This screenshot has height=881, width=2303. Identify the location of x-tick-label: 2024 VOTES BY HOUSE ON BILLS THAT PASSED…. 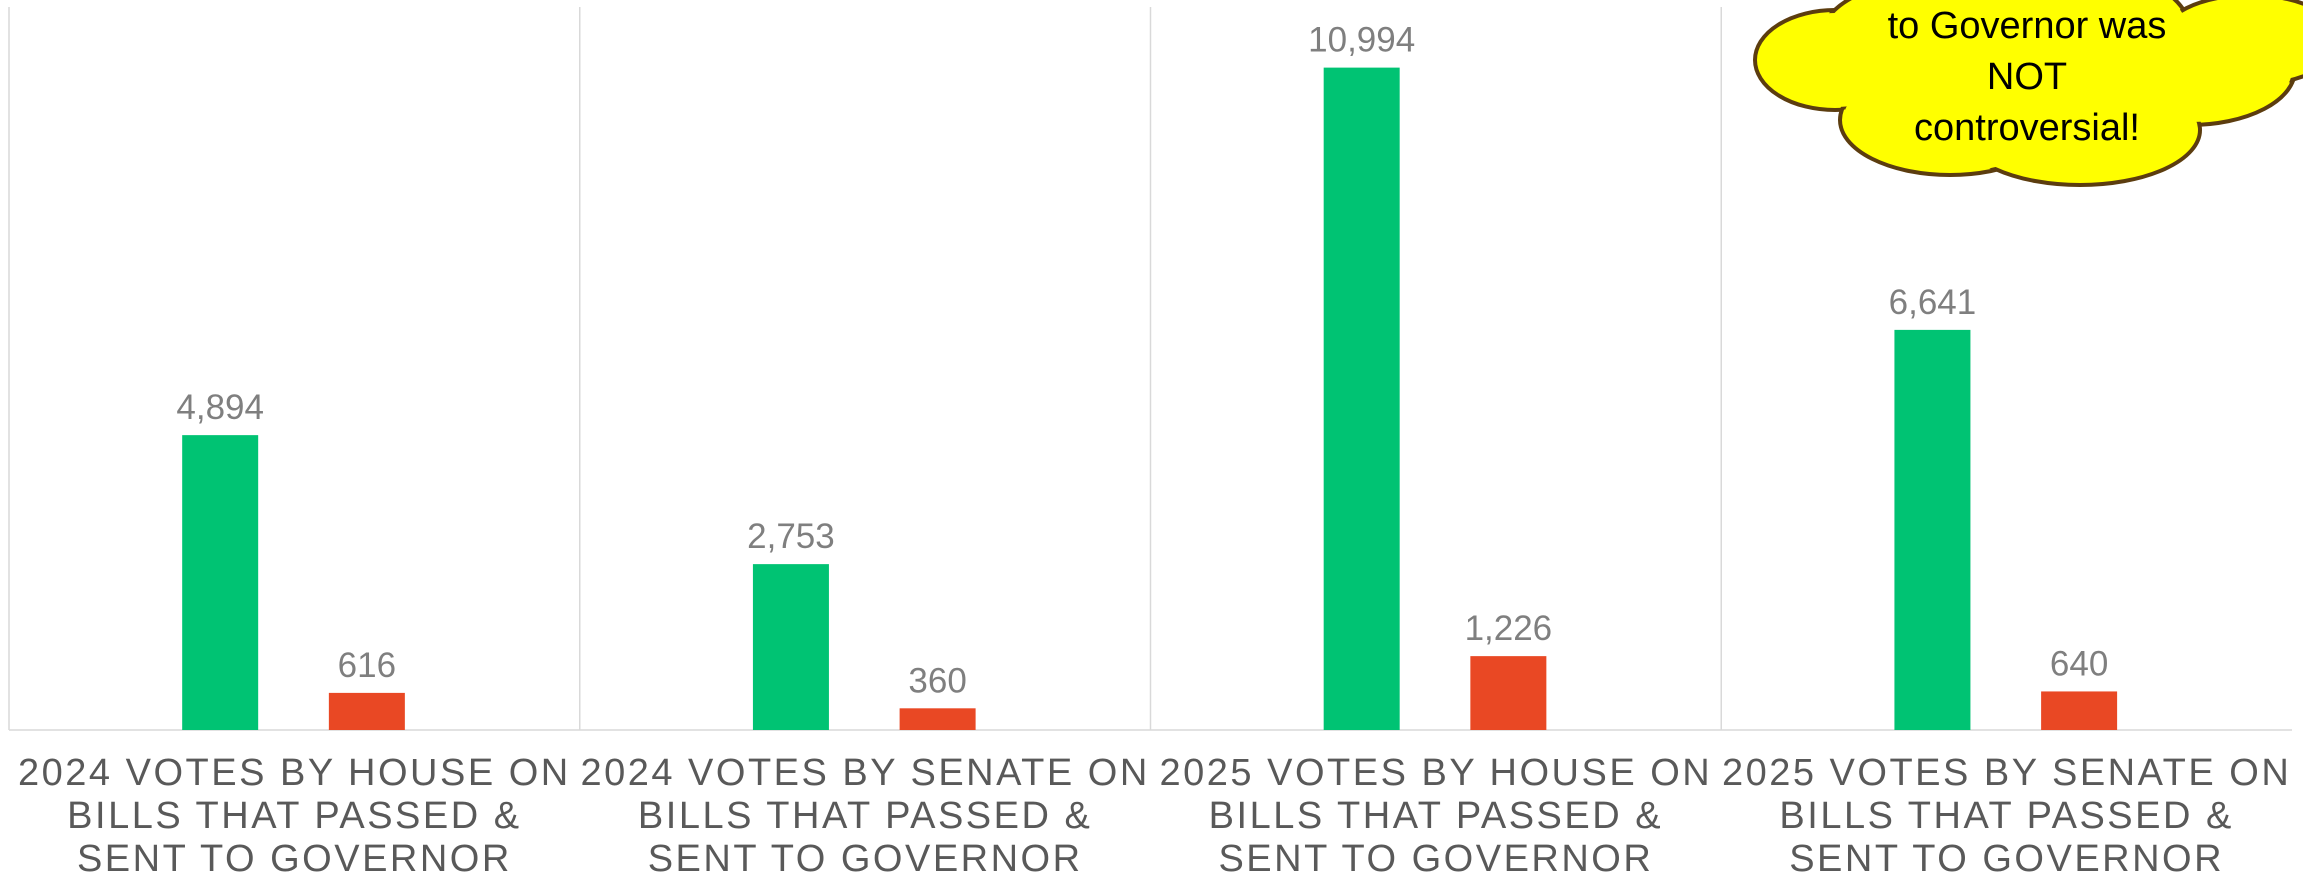
(294, 816).